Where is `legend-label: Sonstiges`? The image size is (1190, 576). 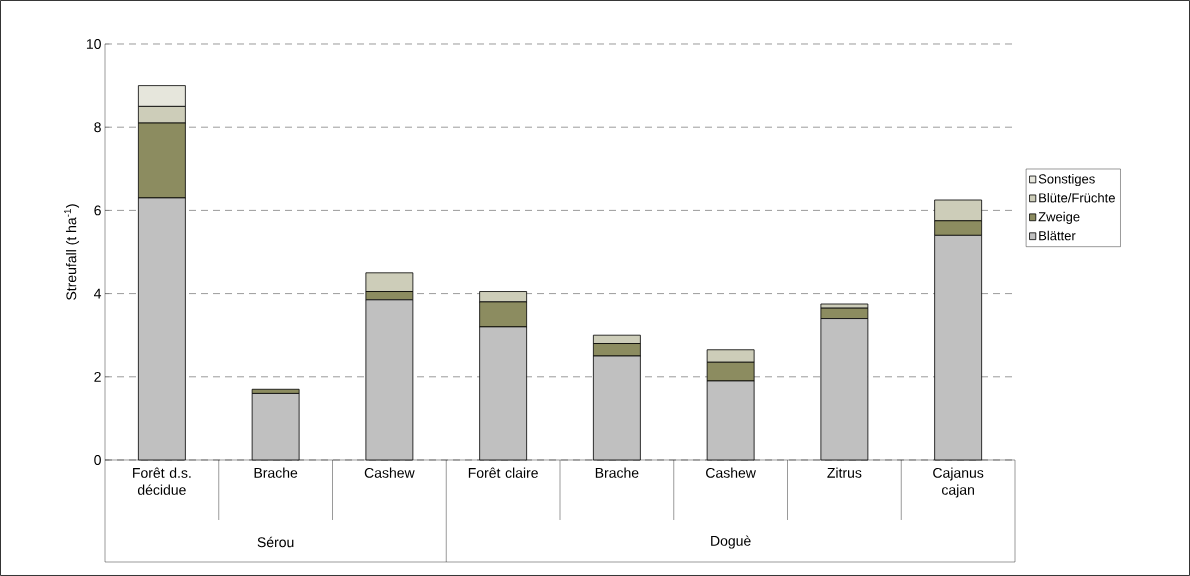
legend-label: Sonstiges is located at coordinates (1066, 180).